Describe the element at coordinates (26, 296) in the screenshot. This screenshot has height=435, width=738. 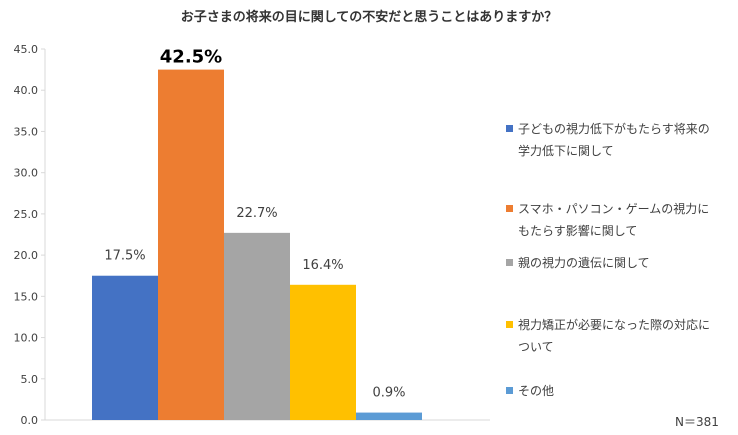
I see `y-tick-label: 15.0` at that location.